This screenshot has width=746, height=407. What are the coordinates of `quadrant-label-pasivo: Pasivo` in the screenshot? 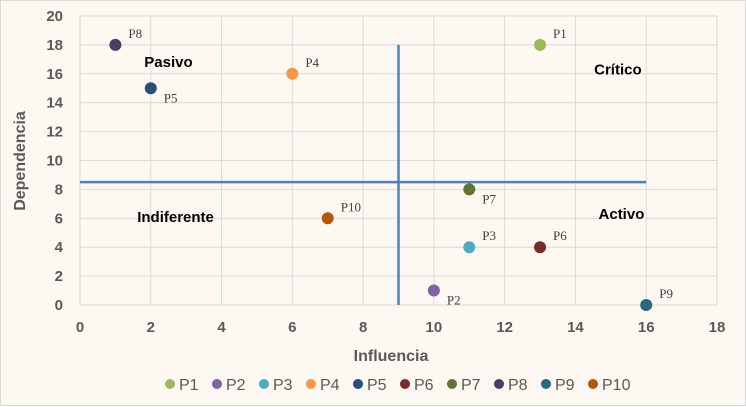 It's located at (168, 62).